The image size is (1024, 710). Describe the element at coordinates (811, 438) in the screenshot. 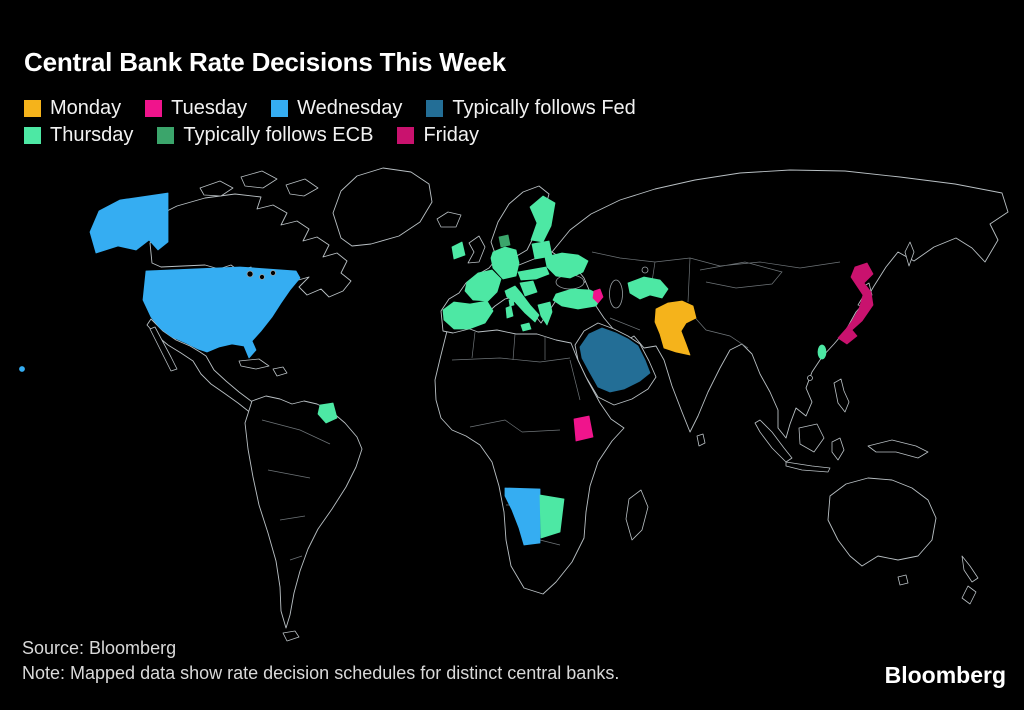

I see `landmass-borneo` at that location.